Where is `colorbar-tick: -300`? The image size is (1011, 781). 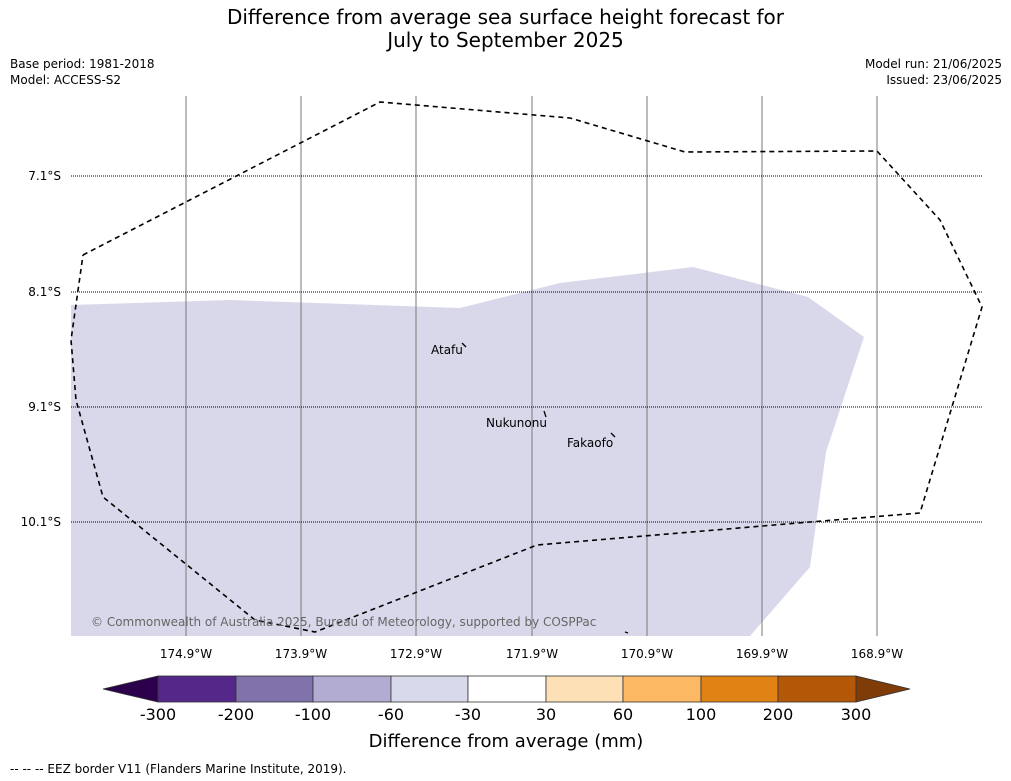 colorbar-tick: -300 is located at coordinates (158, 714).